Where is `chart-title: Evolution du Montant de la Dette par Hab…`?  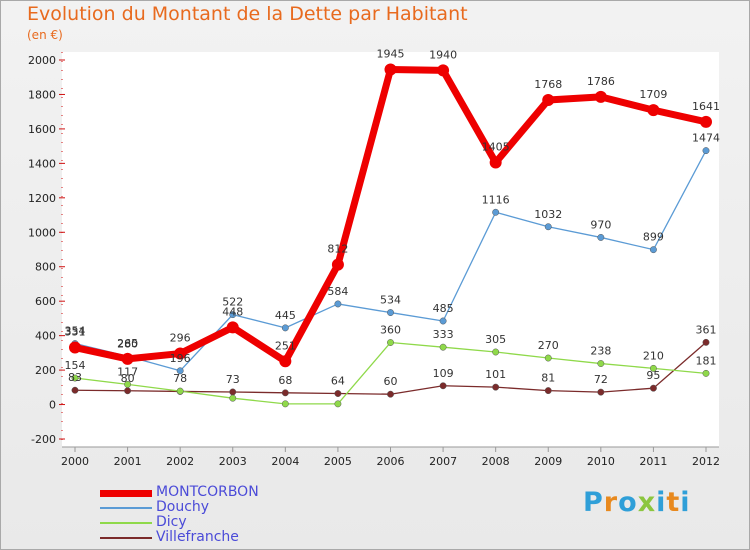
chart-title: Evolution du Montant de la Dette par Hab… is located at coordinates (247, 14).